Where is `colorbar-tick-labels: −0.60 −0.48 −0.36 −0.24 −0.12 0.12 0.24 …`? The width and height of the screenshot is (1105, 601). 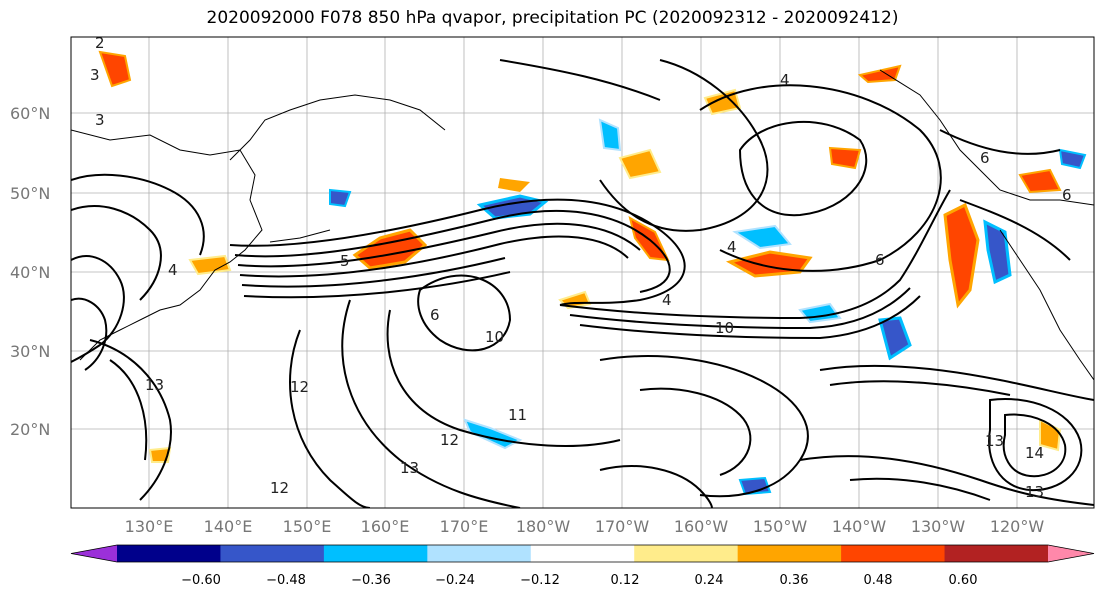 colorbar-tick-labels: −0.60 −0.48 −0.36 −0.24 −0.12 0.12 0.24 … is located at coordinates (579, 580).